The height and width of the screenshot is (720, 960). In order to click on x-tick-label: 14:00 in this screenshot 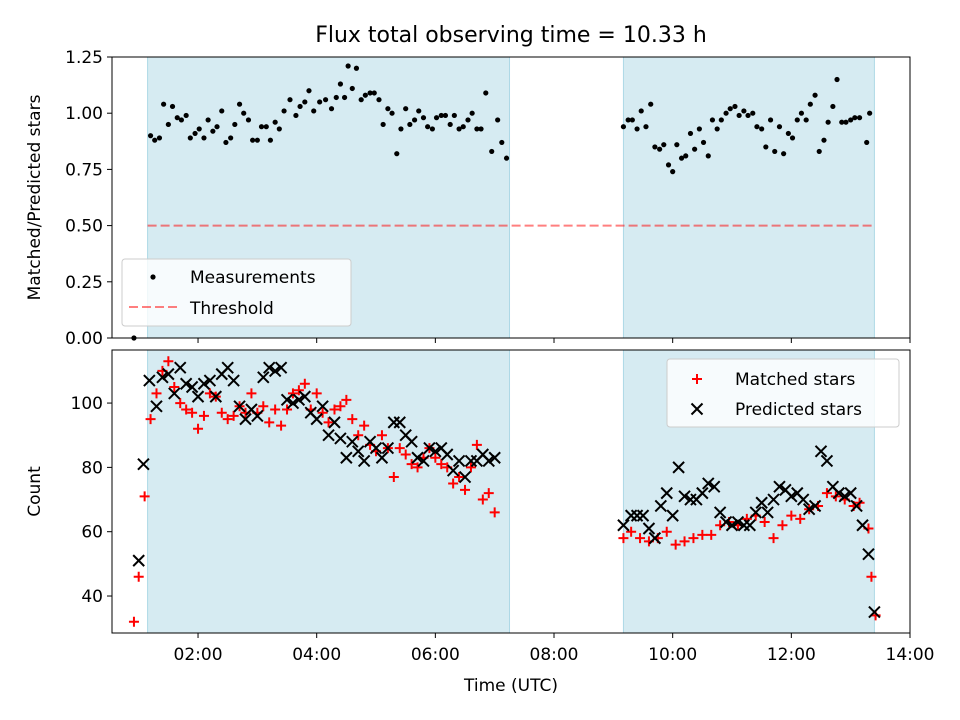, I will do `click(910, 655)`.